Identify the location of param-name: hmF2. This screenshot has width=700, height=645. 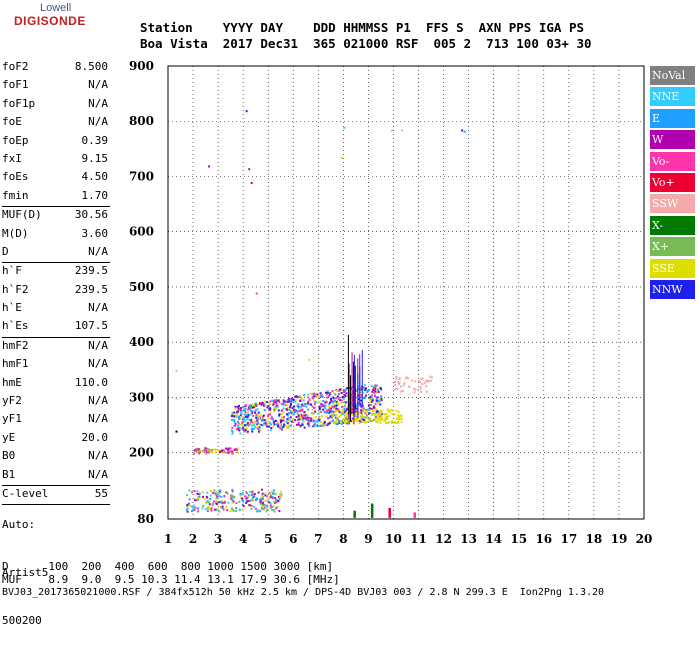
(15, 345).